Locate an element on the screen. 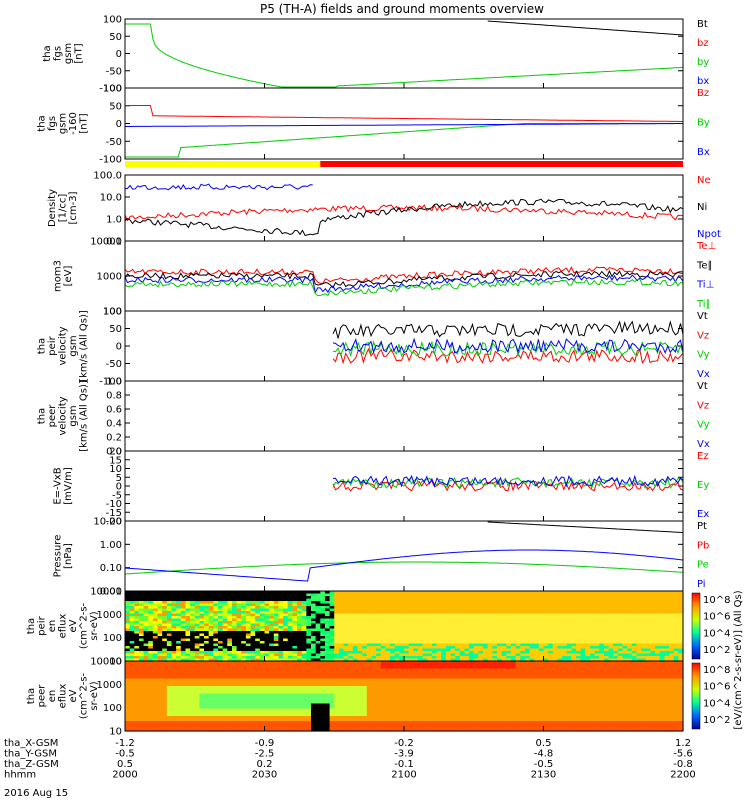  ylabel-line: peer is located at coordinates (42, 696).